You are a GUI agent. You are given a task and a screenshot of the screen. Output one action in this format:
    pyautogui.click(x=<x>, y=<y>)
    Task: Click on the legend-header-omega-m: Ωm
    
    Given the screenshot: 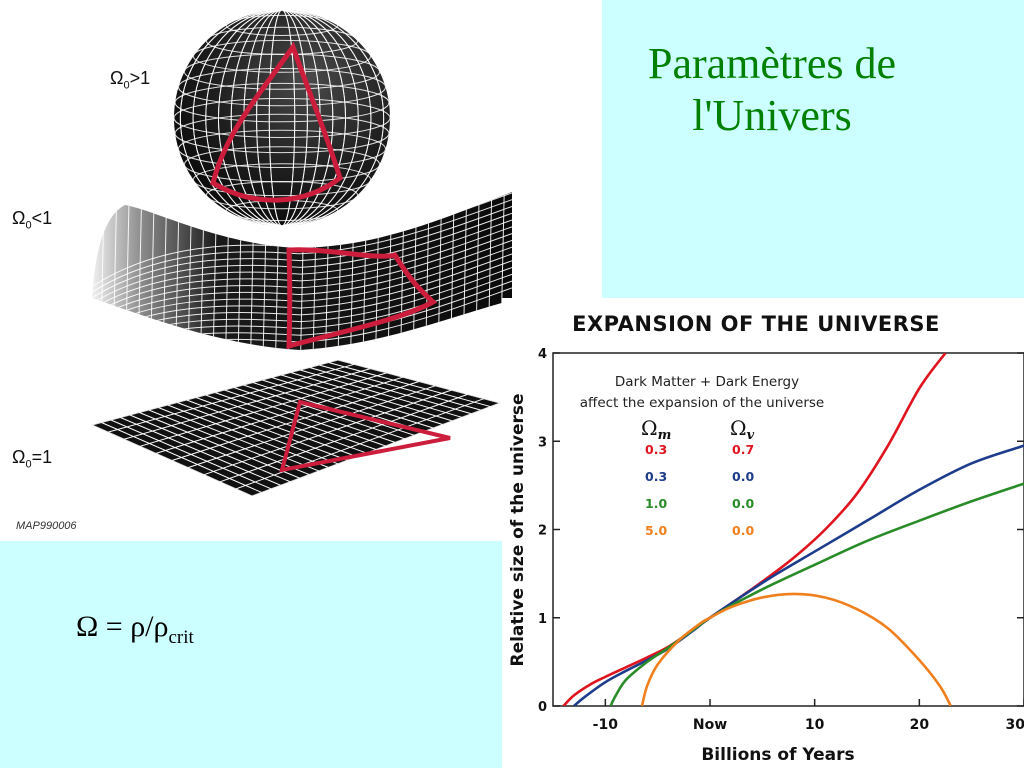 What is the action you would take?
    pyautogui.click(x=656, y=429)
    